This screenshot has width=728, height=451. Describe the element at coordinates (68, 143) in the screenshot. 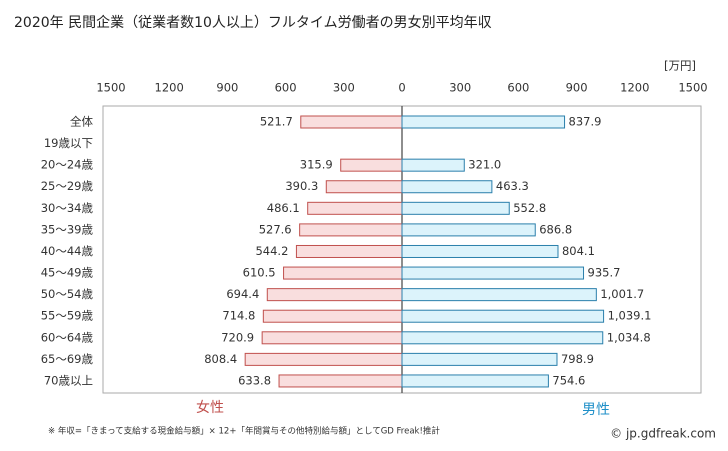

I see `category-label: 19歳以下` at that location.